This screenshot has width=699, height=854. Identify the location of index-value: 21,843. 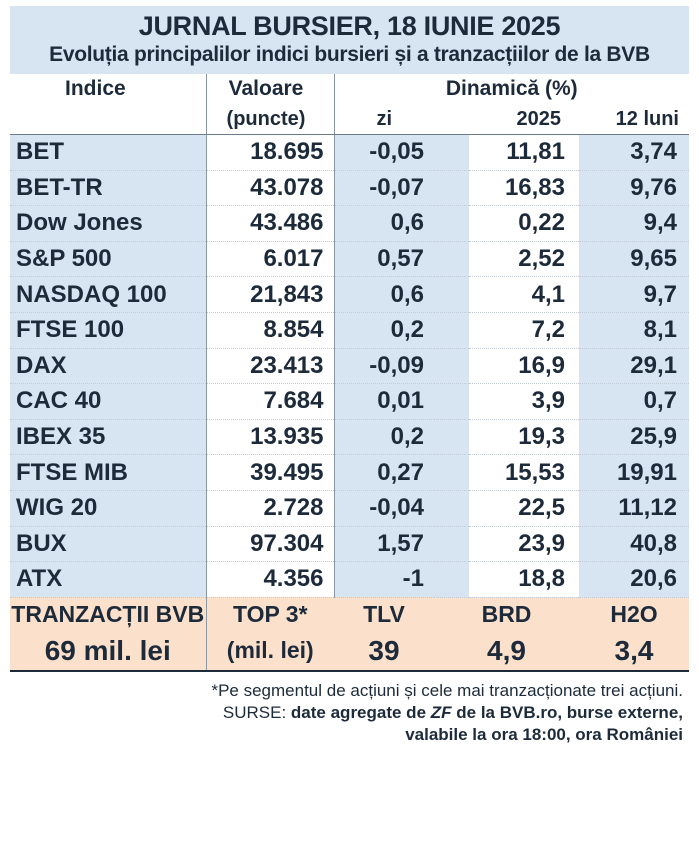
(270, 294).